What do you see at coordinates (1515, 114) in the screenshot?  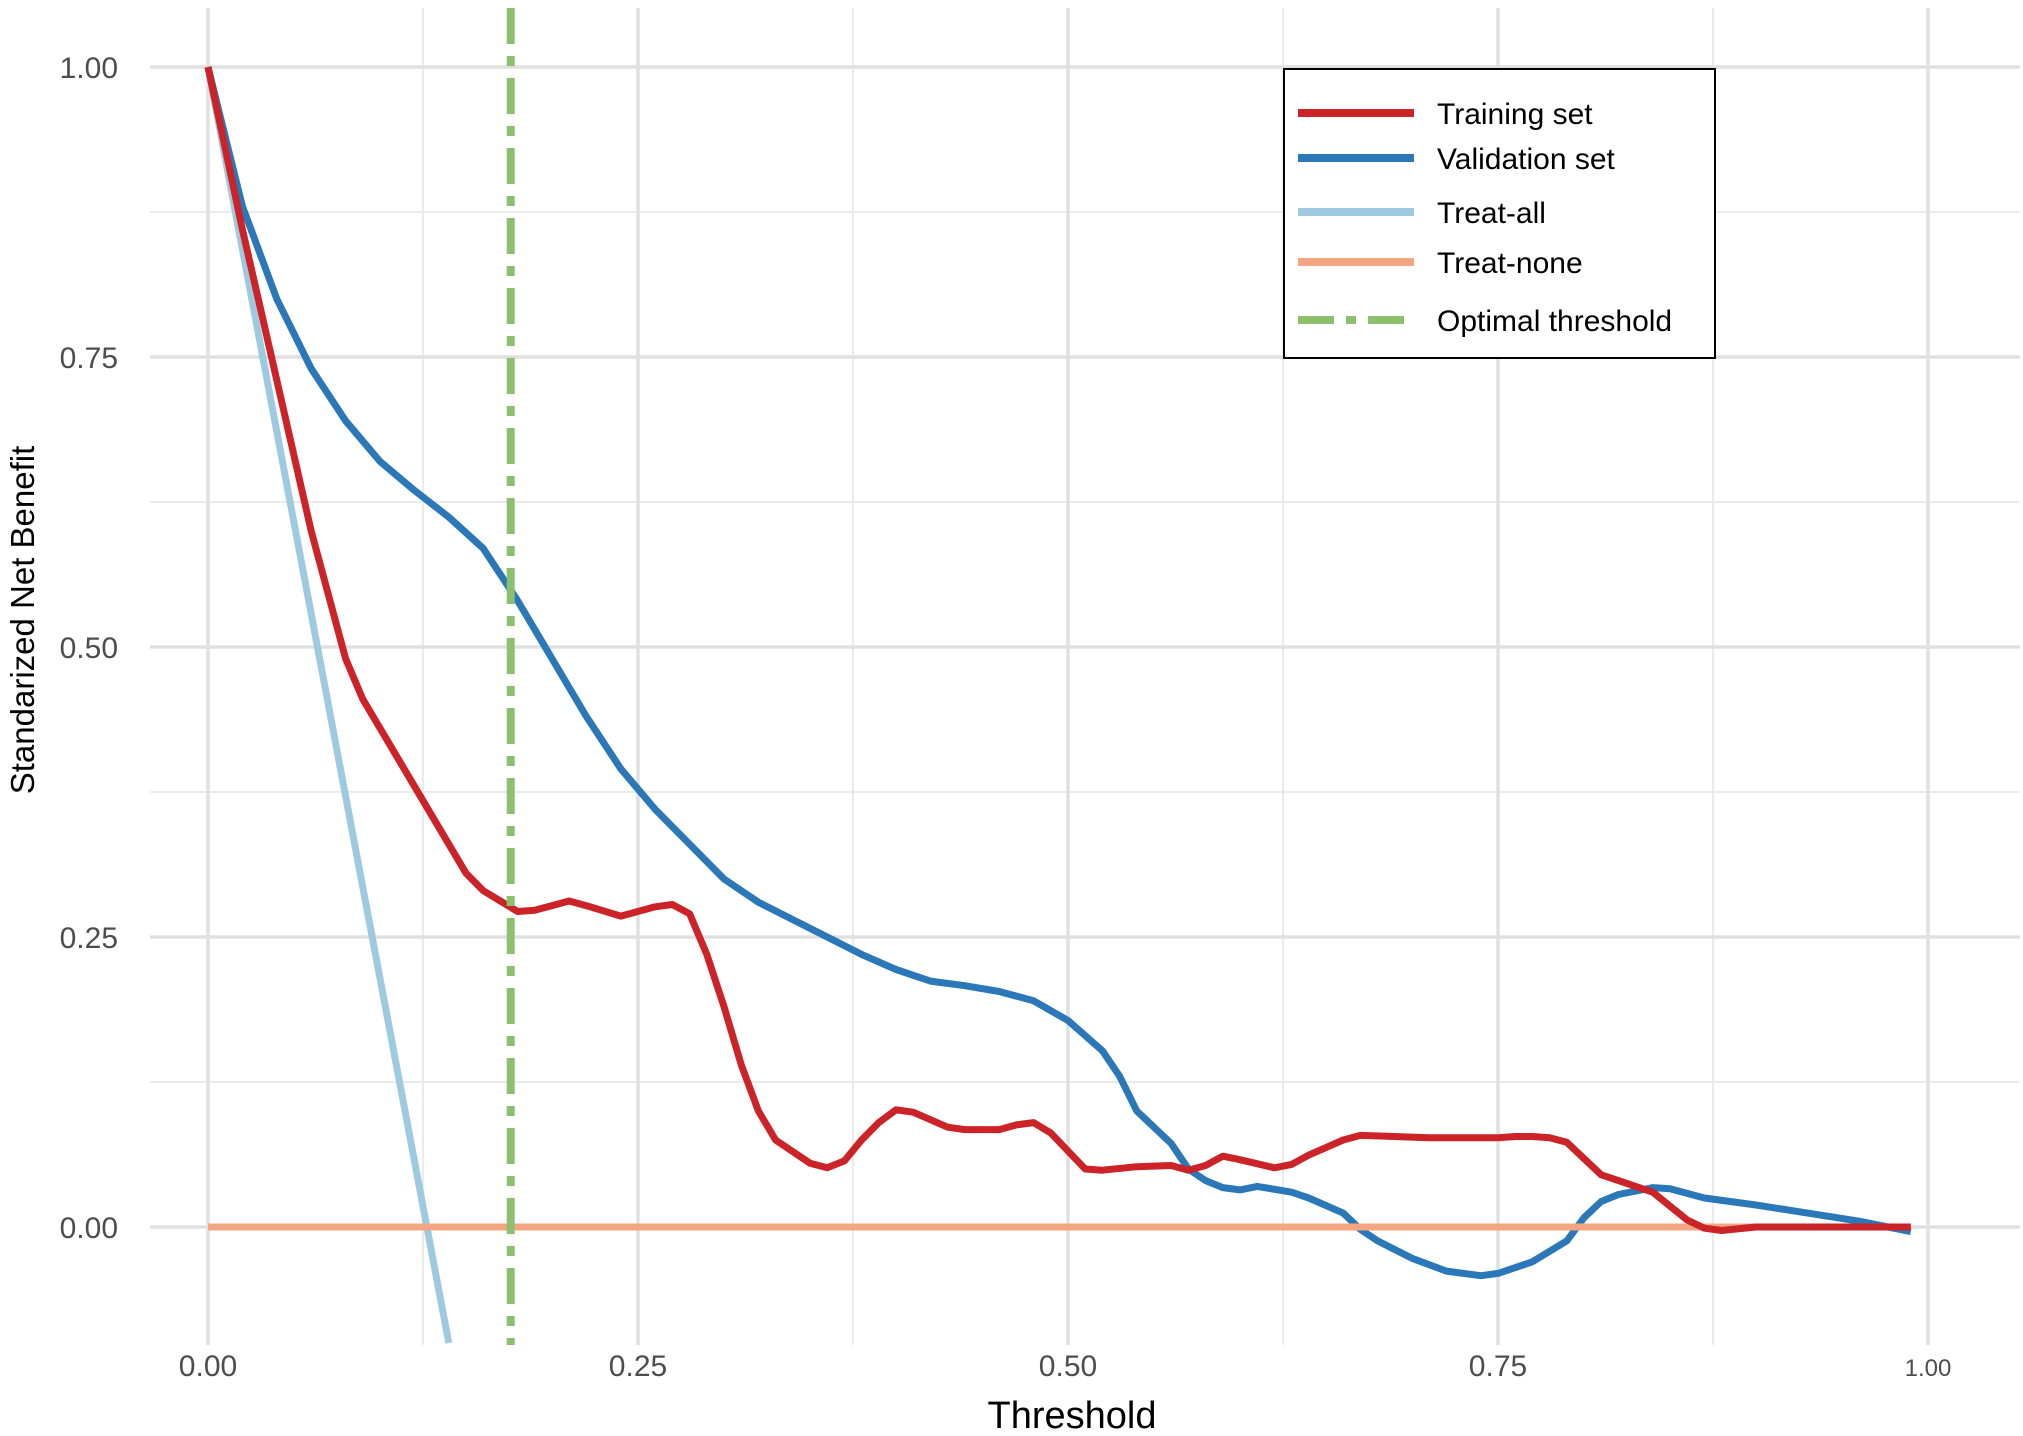 I see `legend-label-training-set: Training set` at bounding box center [1515, 114].